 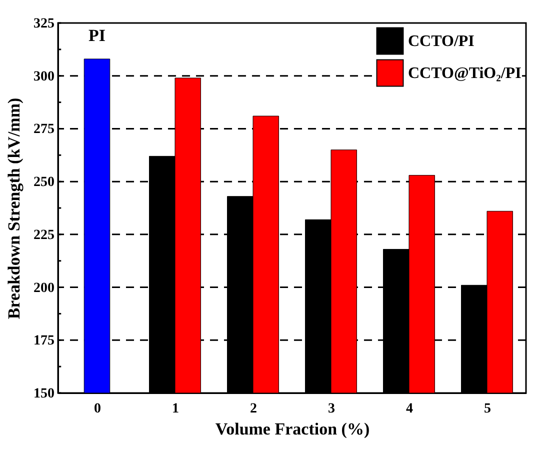 I want to click on legend-label: CCTO/PI, so click(x=441, y=41).